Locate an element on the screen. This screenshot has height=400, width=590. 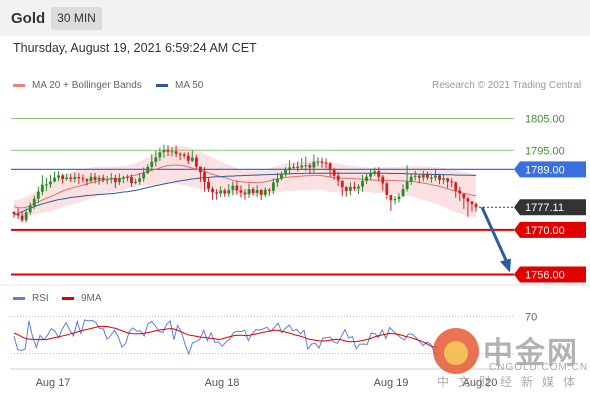
legend-ma50: MA 50 is located at coordinates (179, 85).